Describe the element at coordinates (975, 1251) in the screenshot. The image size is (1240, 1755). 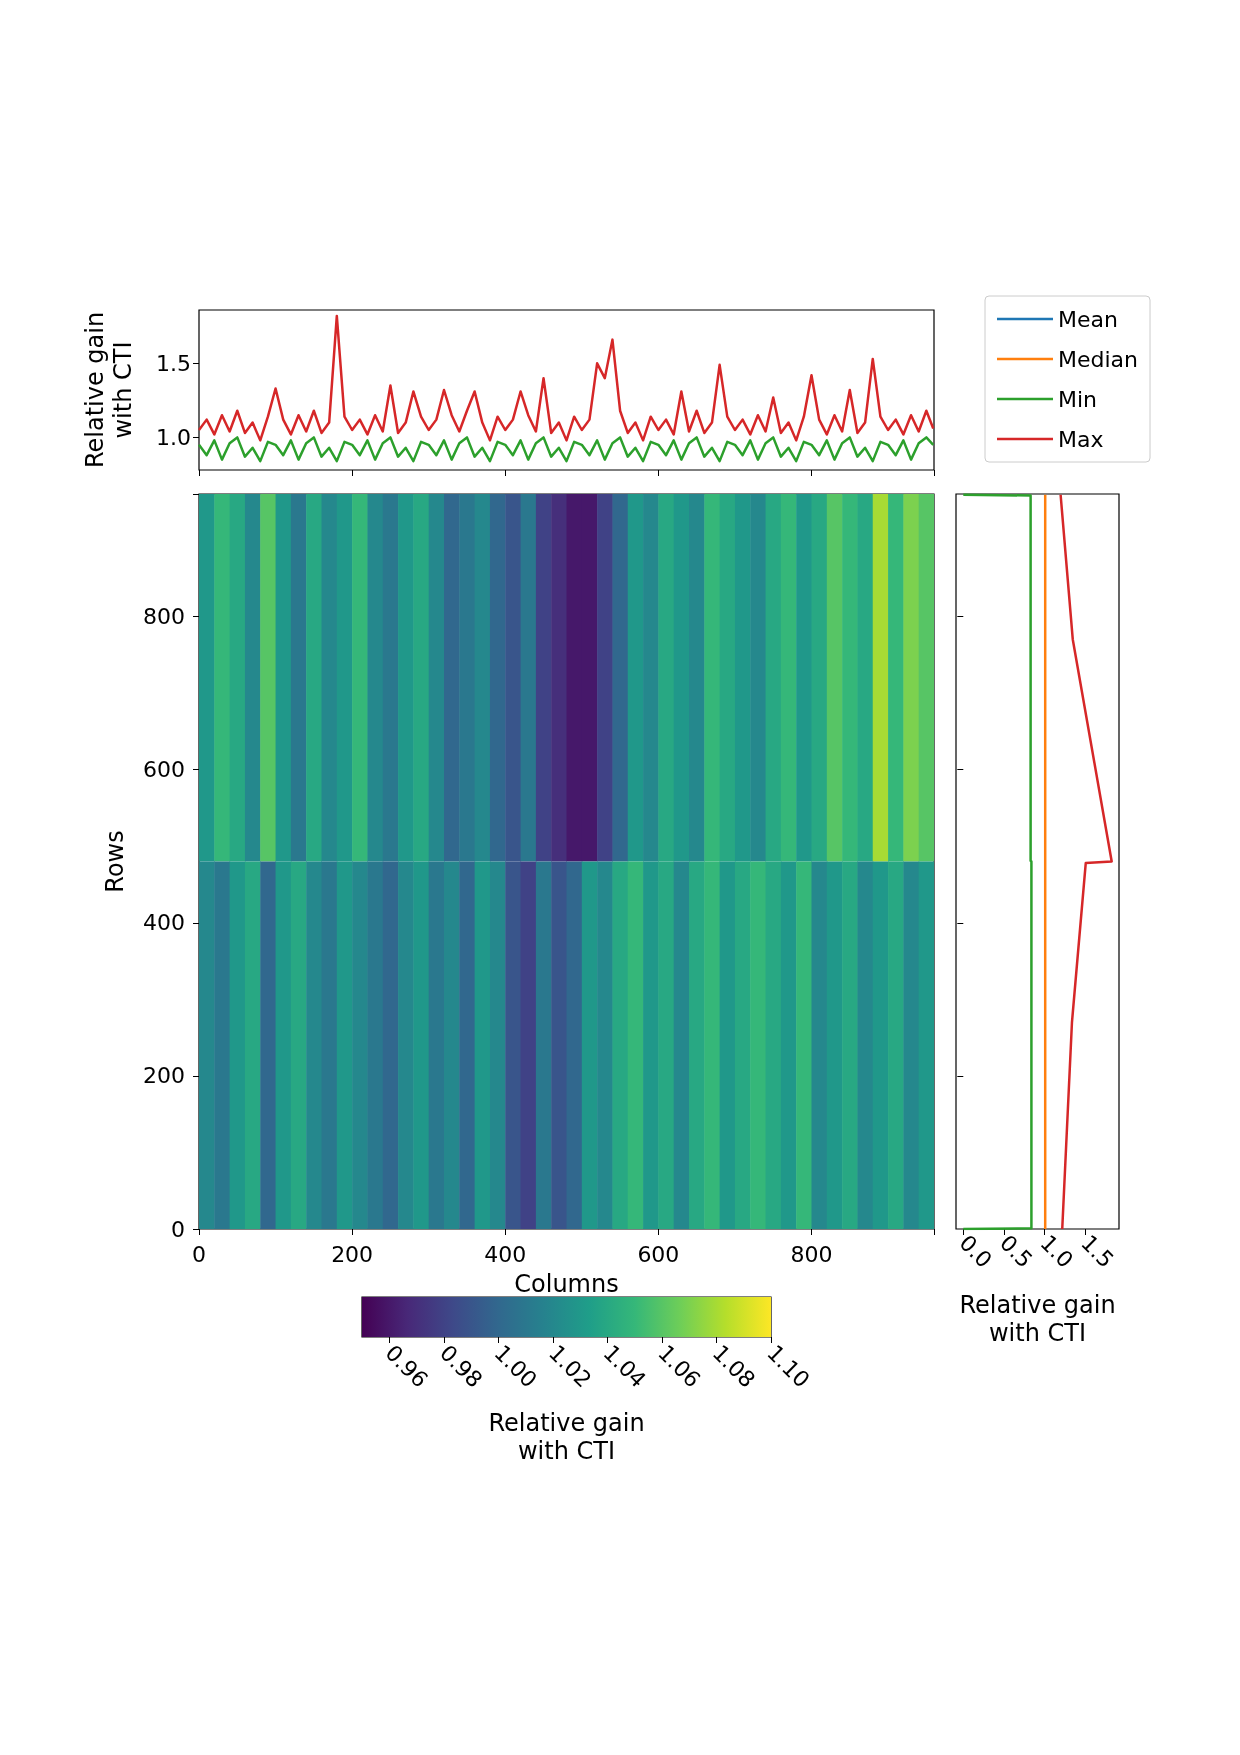
I see `x-tick-label: 0.0` at that location.